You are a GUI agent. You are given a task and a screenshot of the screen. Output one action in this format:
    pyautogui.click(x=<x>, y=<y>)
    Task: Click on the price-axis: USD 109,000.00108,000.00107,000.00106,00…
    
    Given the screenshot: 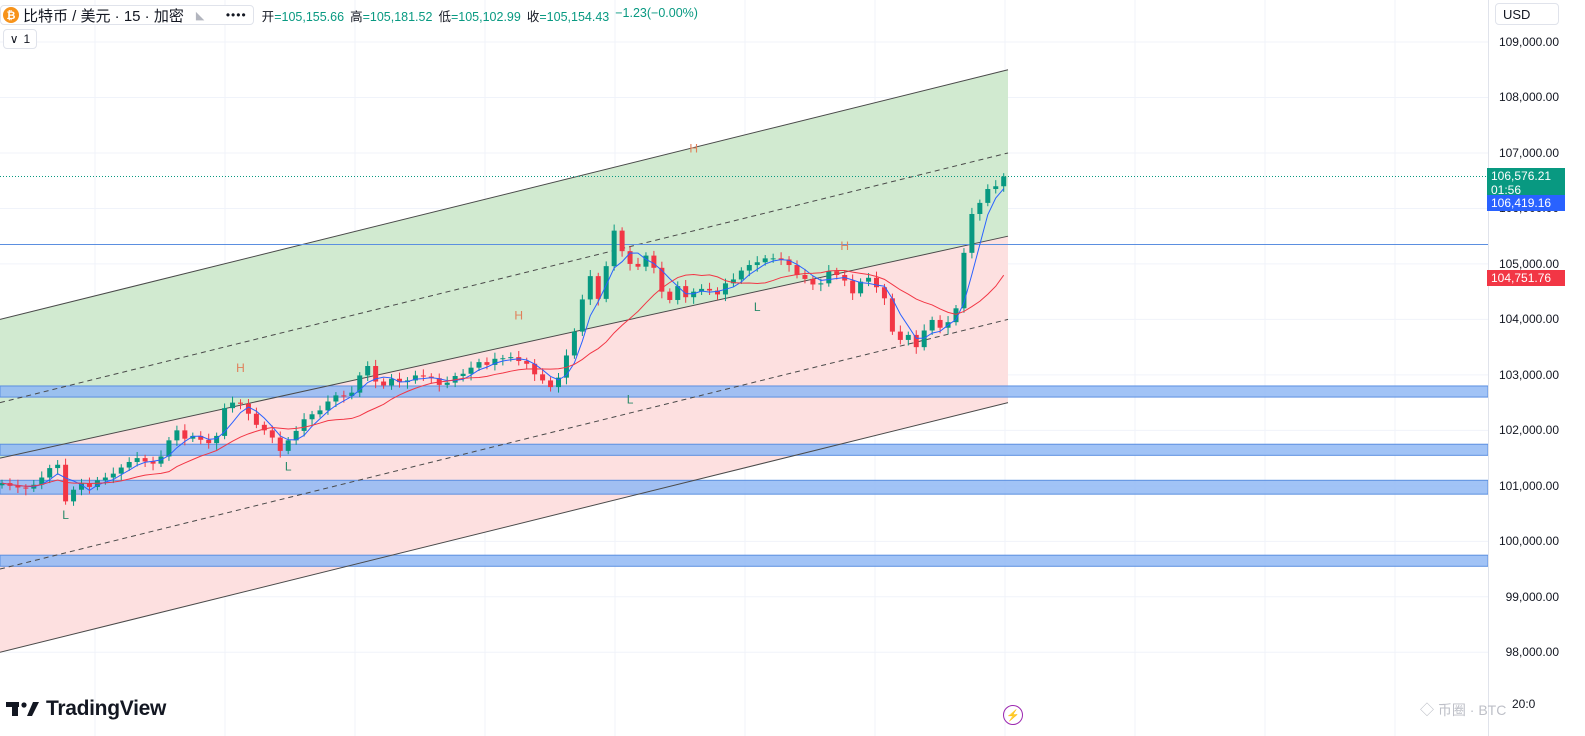 What is the action you would take?
    pyautogui.click(x=1536, y=368)
    